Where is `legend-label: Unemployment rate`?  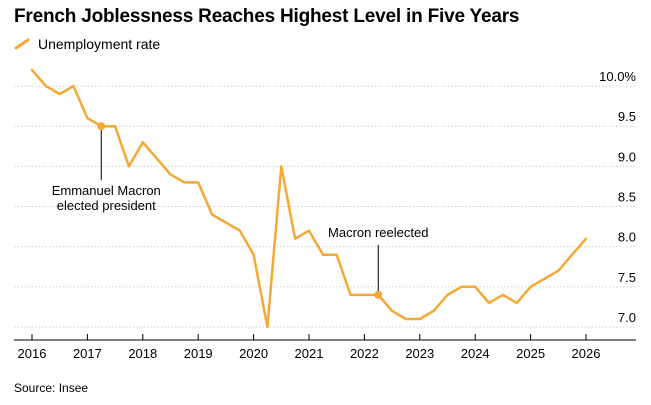 legend-label: Unemployment rate is located at coordinates (99, 44).